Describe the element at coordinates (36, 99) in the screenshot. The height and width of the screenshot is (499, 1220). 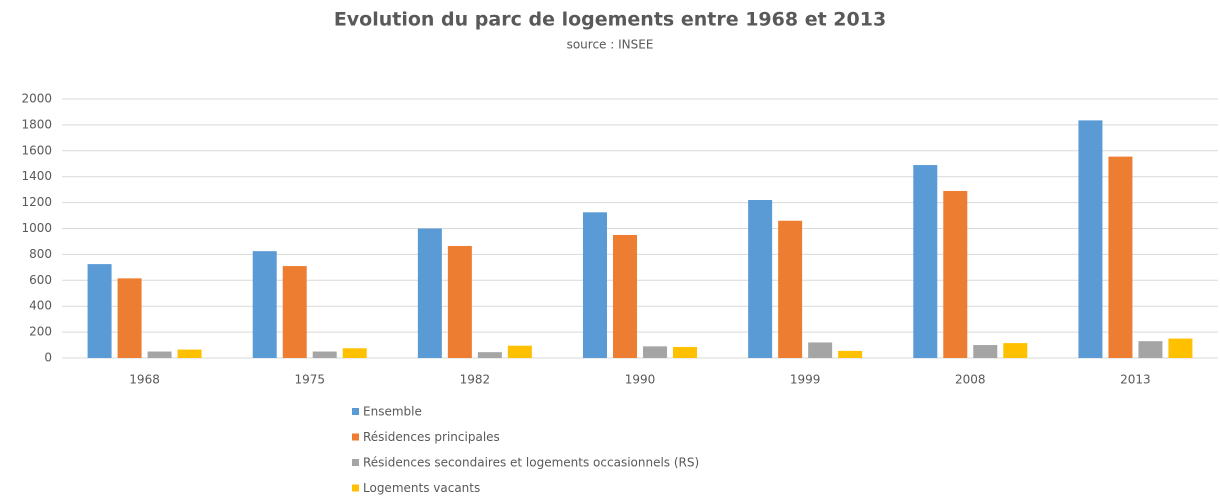
I see `y-tick-label: 2000` at that location.